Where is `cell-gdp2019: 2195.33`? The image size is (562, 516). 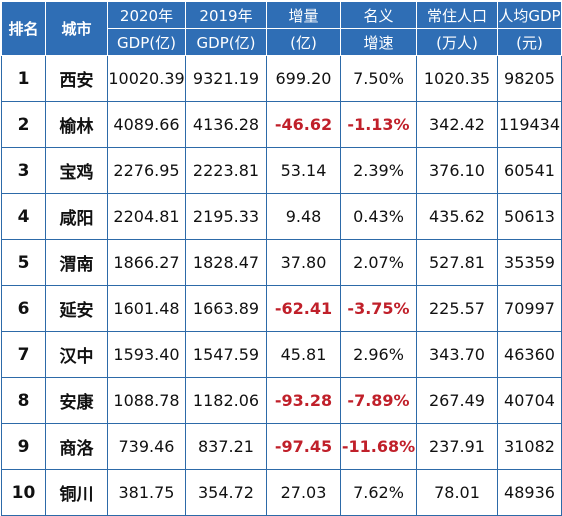
cell-gdp2019: 2195.33 is located at coordinates (226, 216).